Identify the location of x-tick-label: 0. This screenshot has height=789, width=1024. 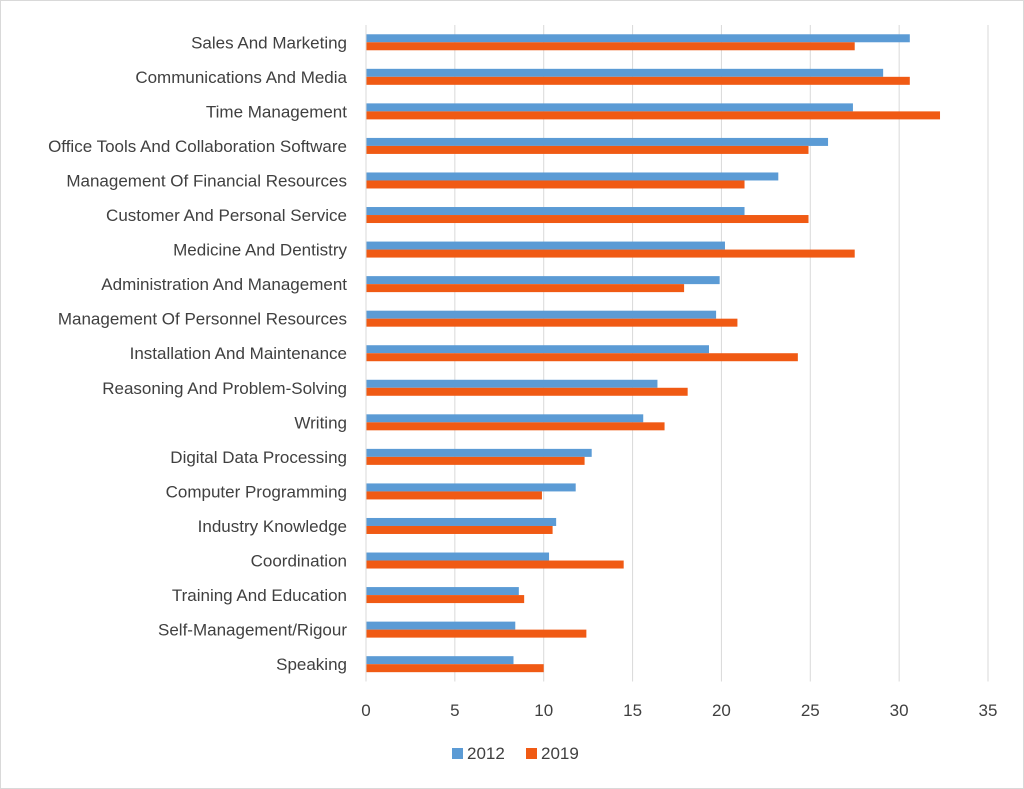
(365, 710).